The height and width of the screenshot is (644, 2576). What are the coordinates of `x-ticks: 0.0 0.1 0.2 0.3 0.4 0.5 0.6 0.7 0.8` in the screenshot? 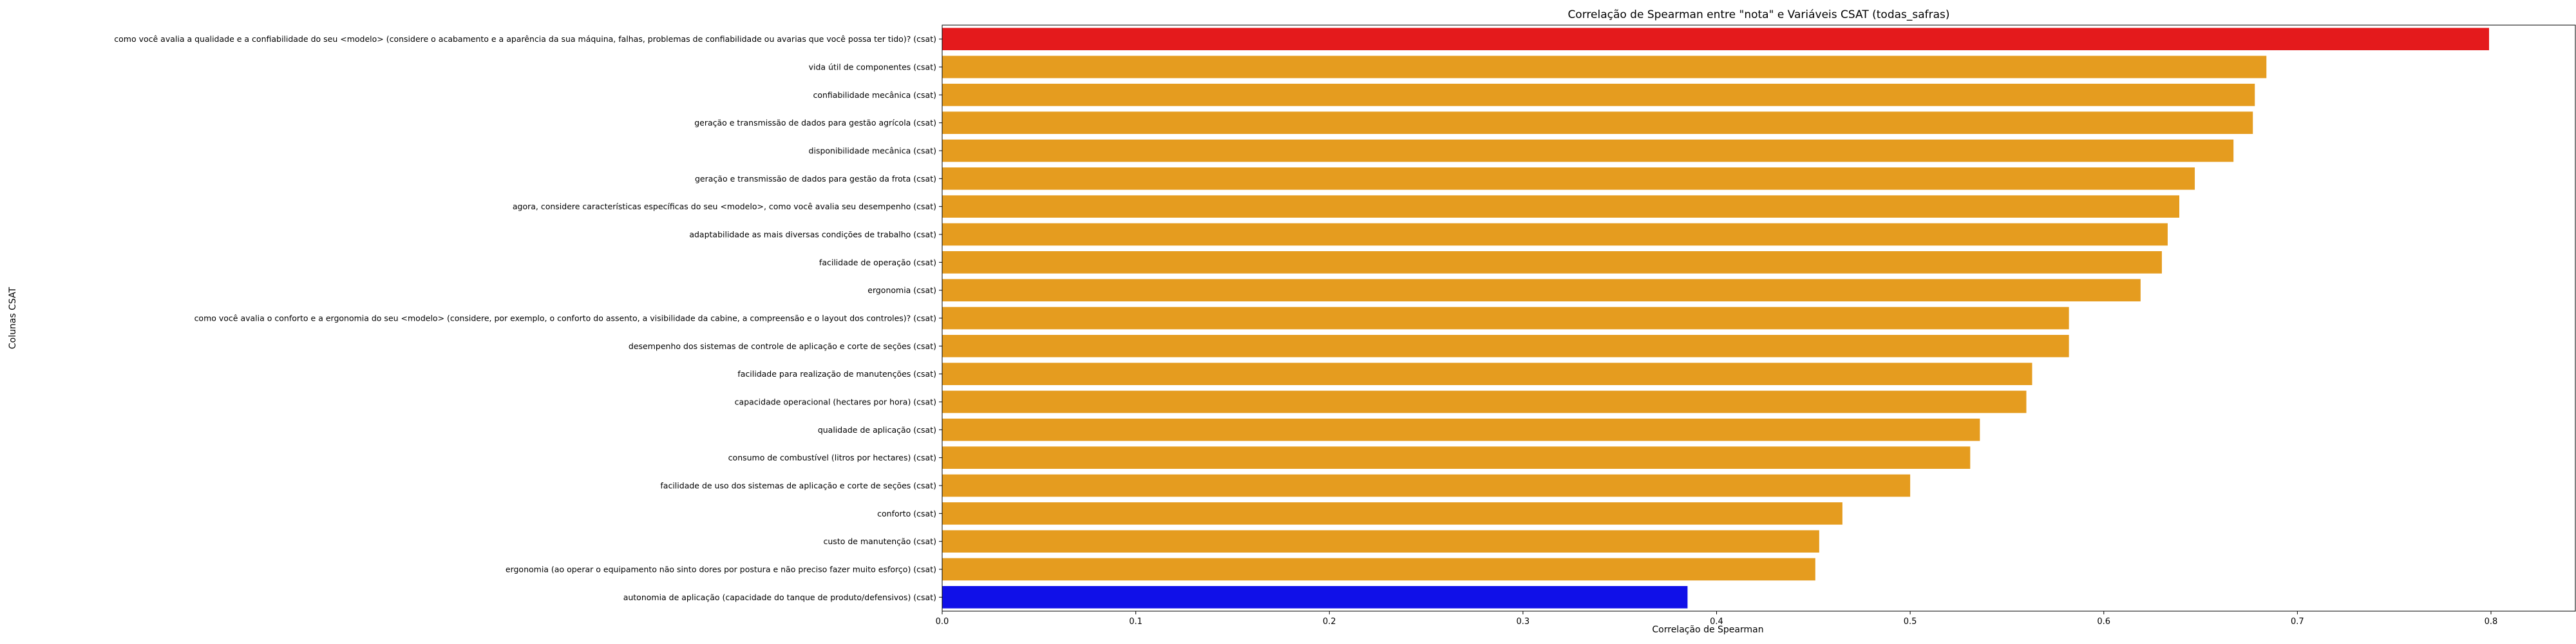 It's located at (1717, 619).